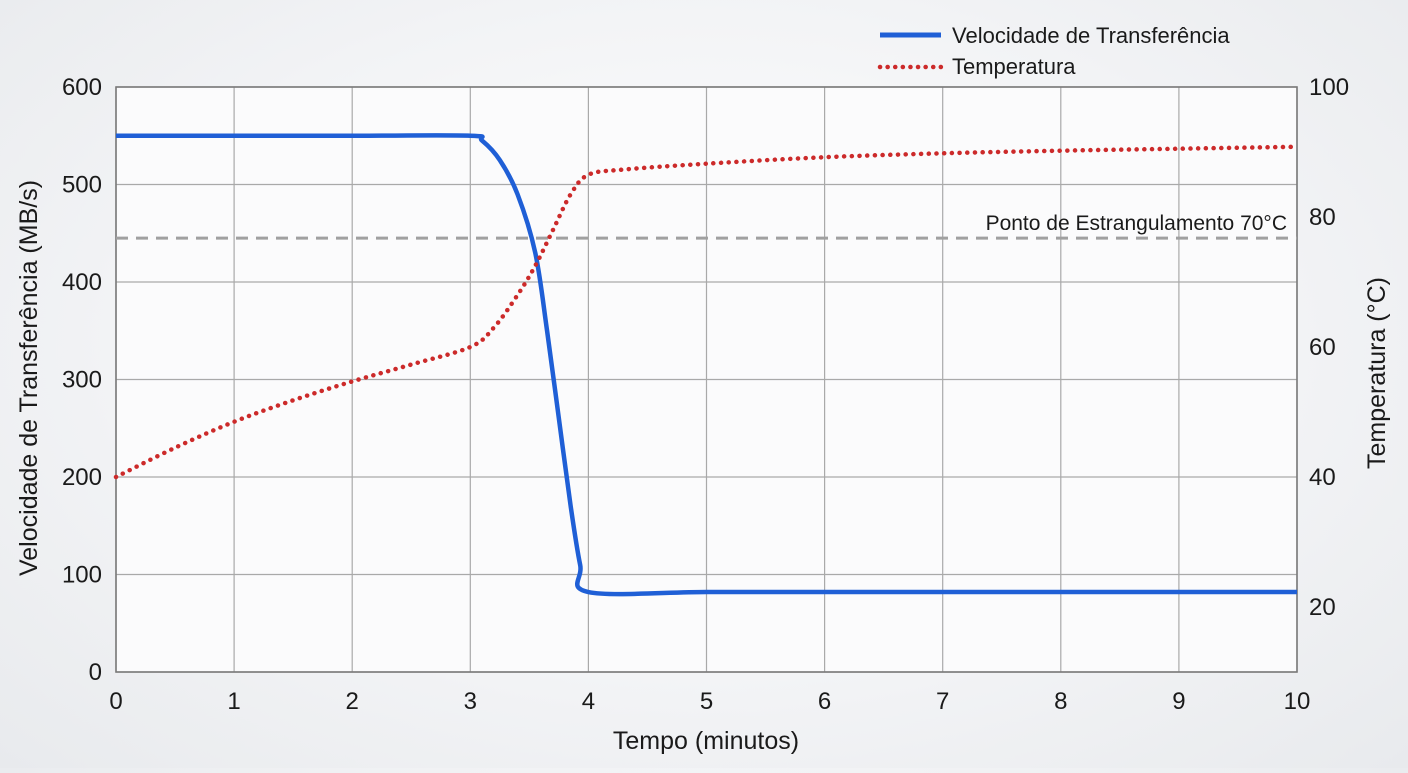 The image size is (1408, 773). Describe the element at coordinates (1322, 477) in the screenshot. I see `y-right-tick-label: 40` at that location.